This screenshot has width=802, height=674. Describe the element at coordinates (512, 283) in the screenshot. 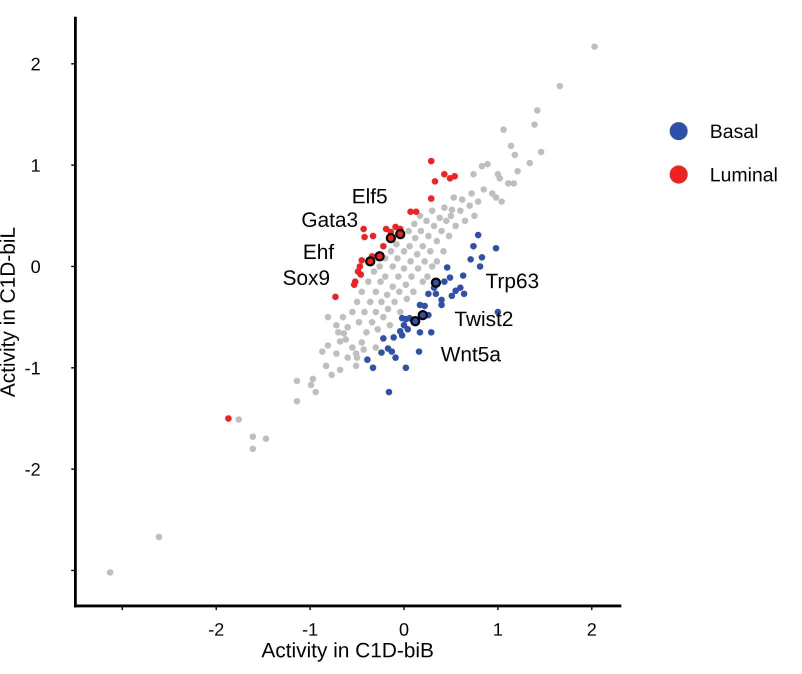

I see `annotation: Trp63` at that location.